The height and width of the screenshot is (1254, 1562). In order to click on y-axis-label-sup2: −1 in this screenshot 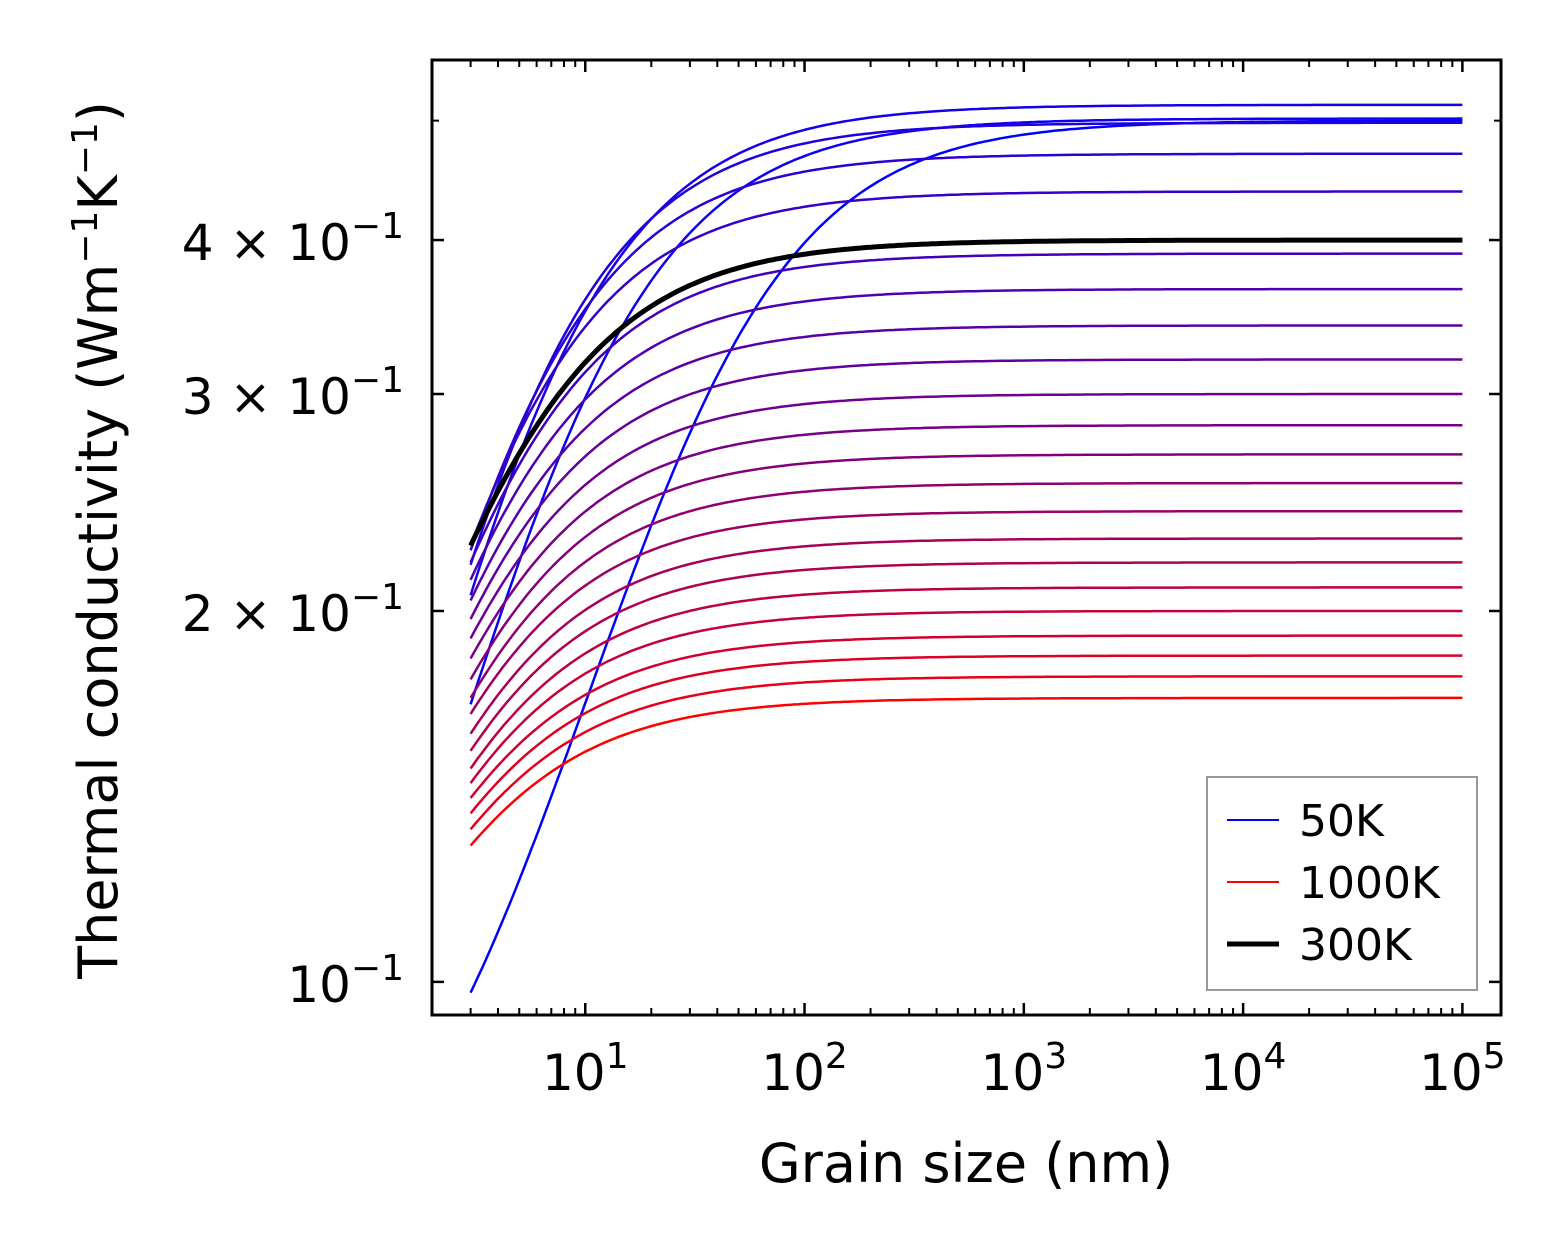, I will do `click(85, 148)`.